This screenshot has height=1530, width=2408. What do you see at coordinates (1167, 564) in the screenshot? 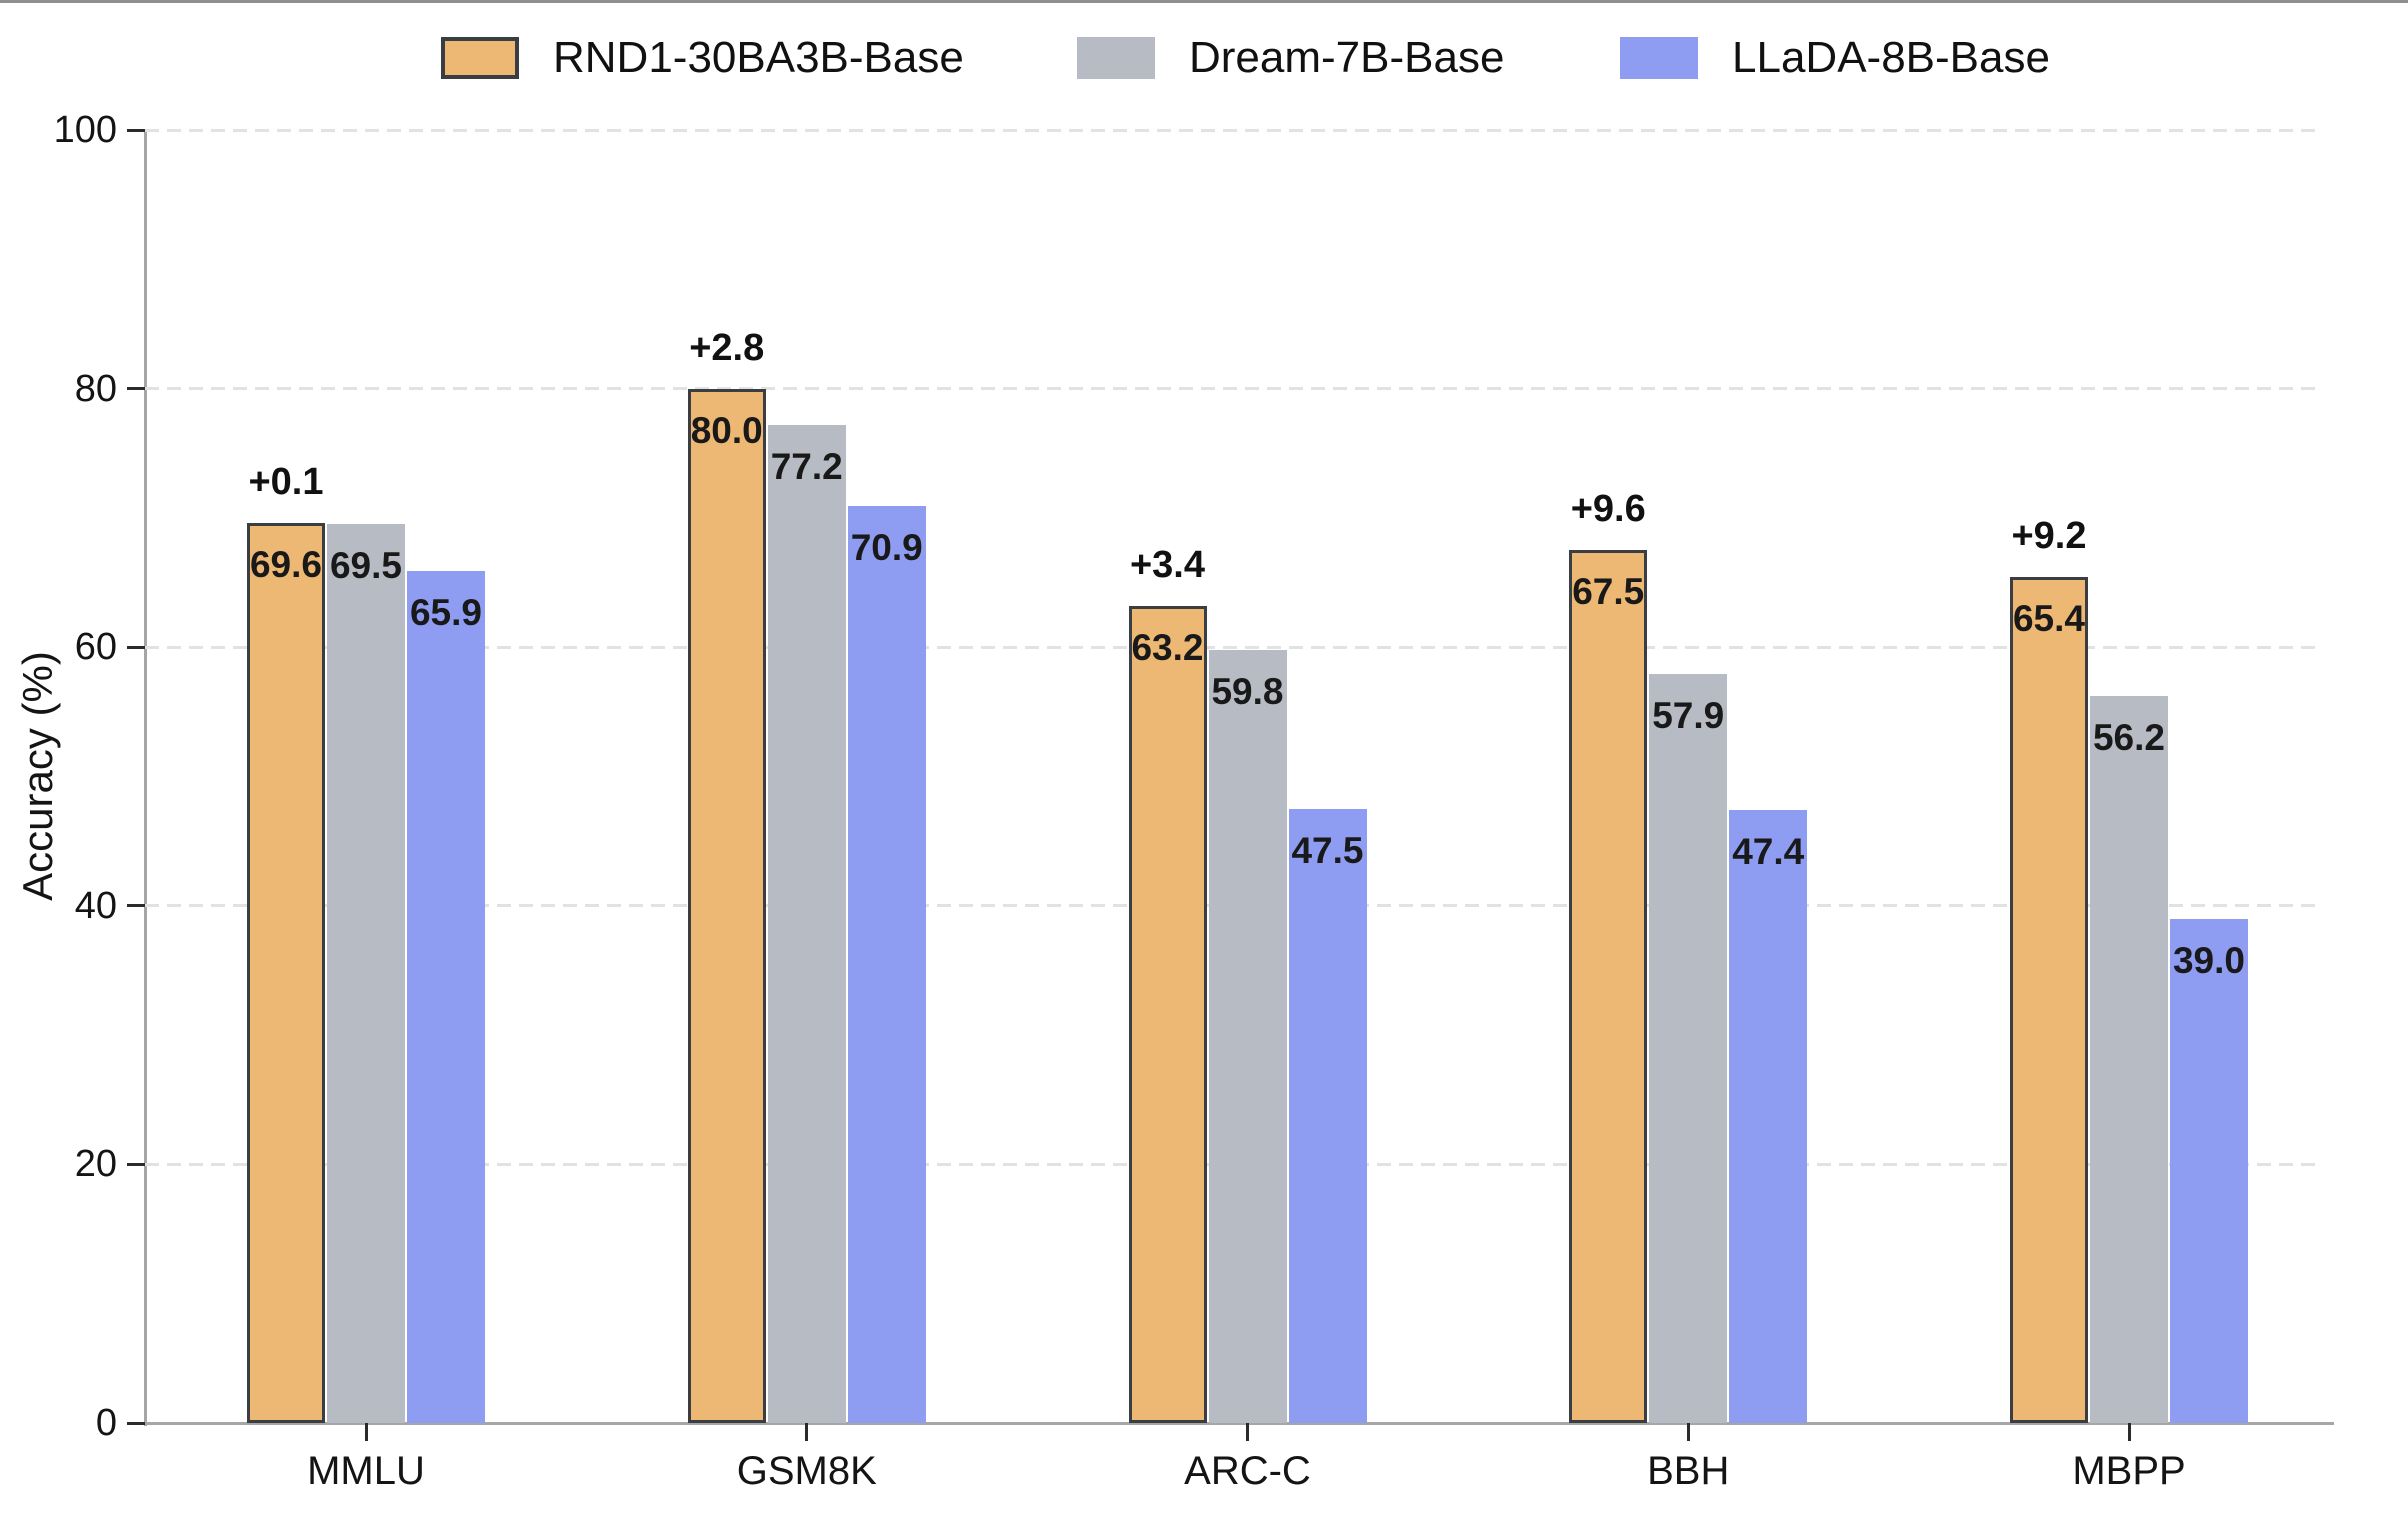
I see `delta-label-arc-c: +3.4` at bounding box center [1167, 564].